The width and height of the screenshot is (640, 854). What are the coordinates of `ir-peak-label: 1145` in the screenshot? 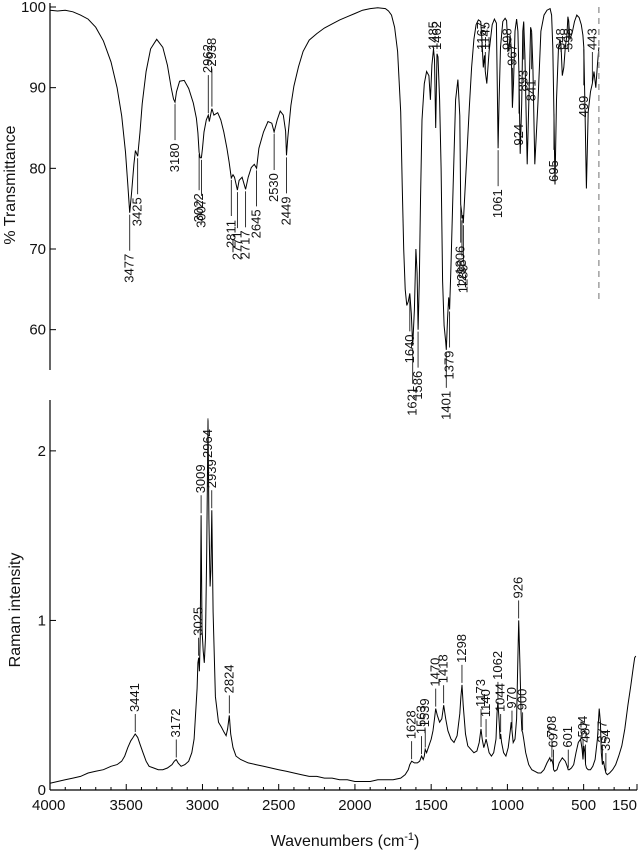 It's located at (484, 36).